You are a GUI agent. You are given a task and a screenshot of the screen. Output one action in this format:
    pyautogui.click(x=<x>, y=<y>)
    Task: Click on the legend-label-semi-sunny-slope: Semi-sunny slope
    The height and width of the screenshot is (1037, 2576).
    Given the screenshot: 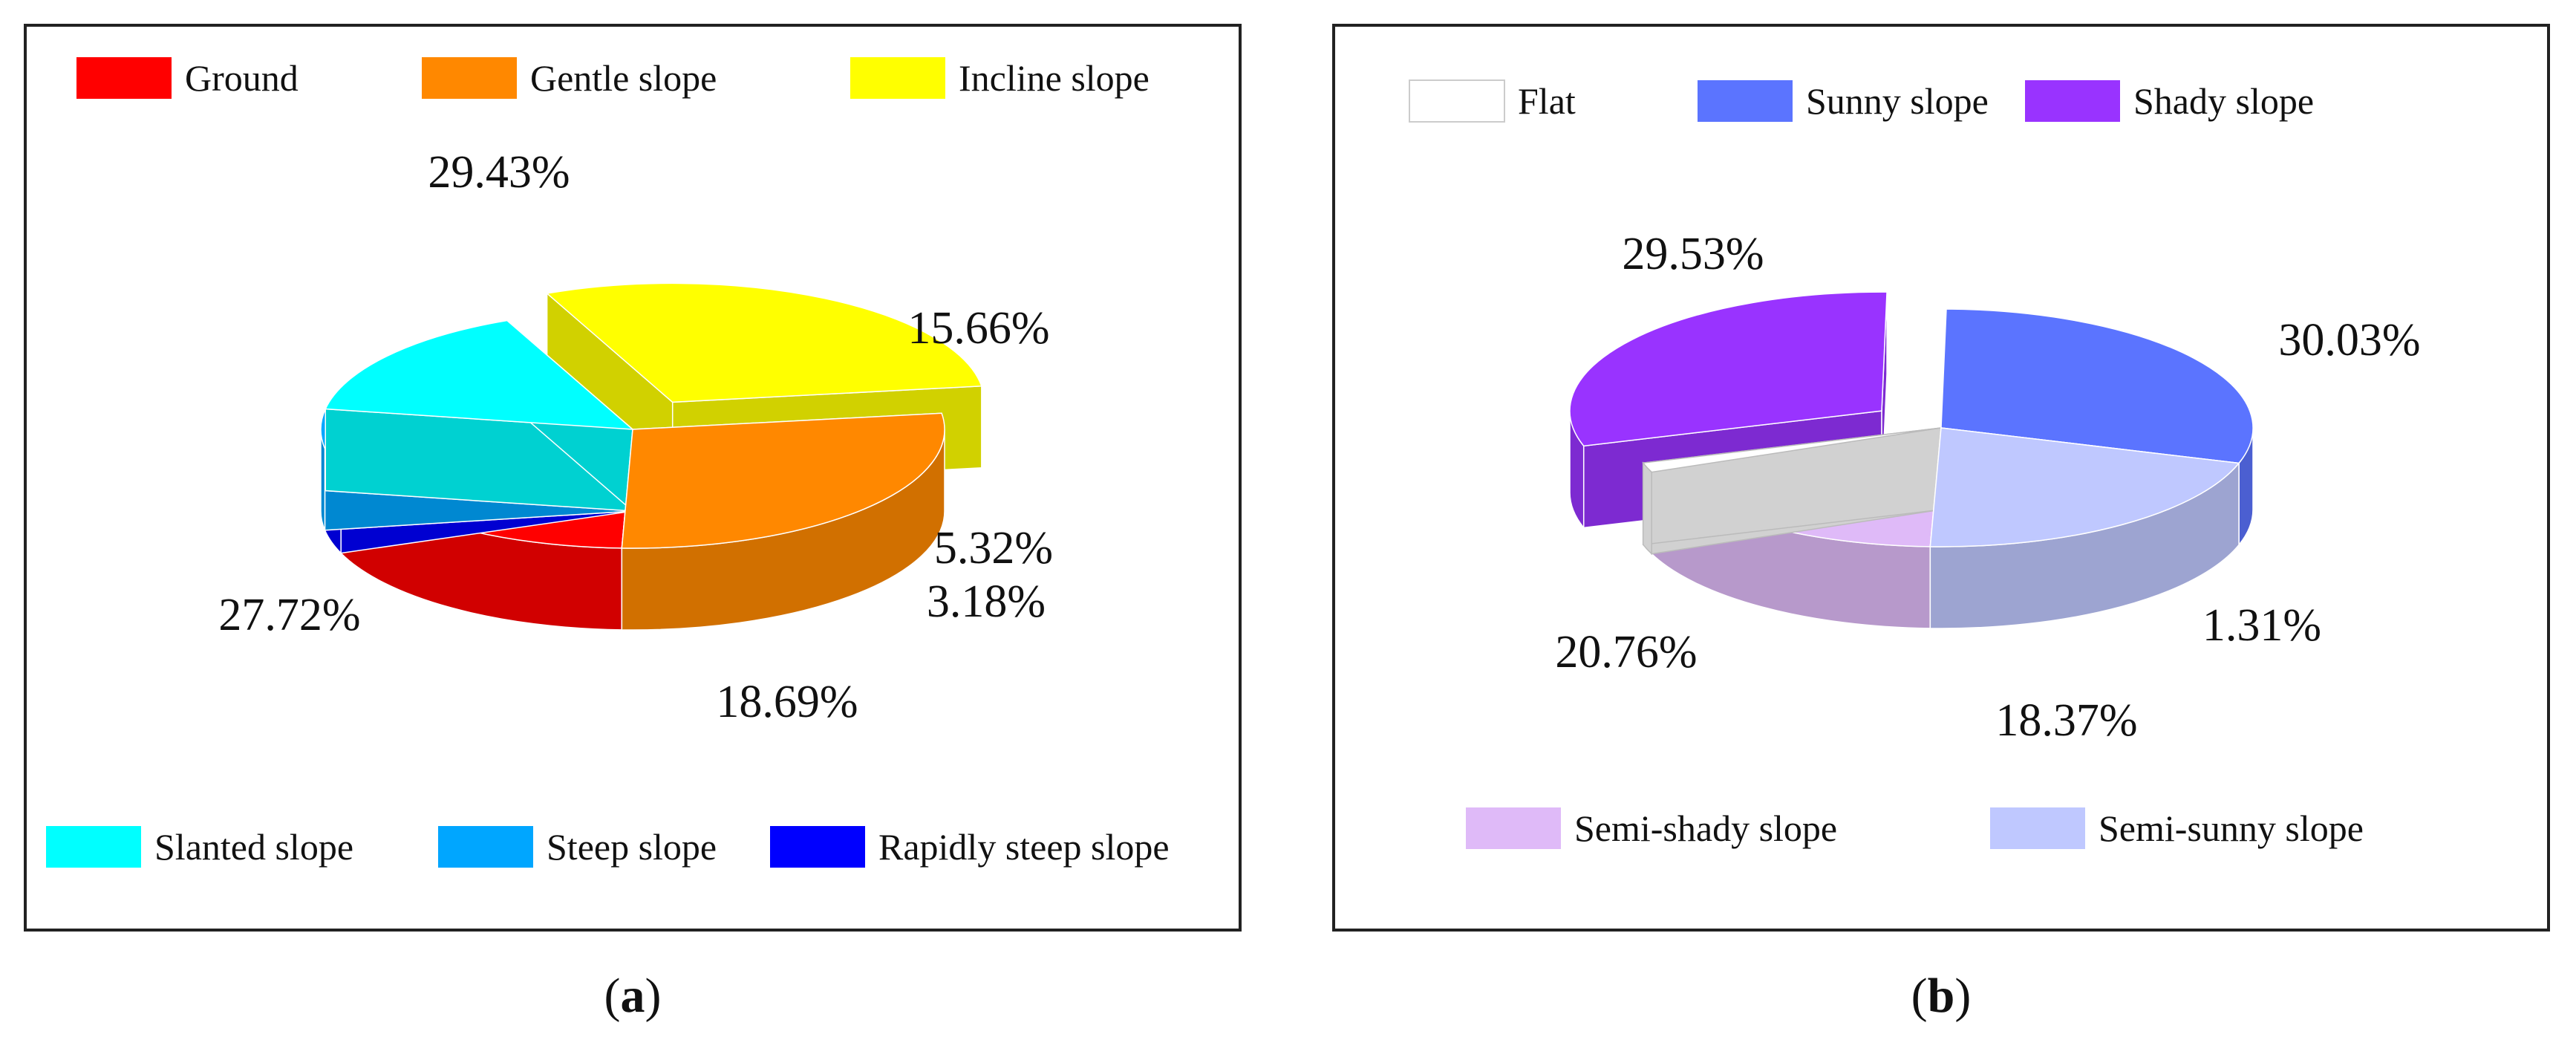 What is the action you would take?
    pyautogui.click(x=2231, y=828)
    